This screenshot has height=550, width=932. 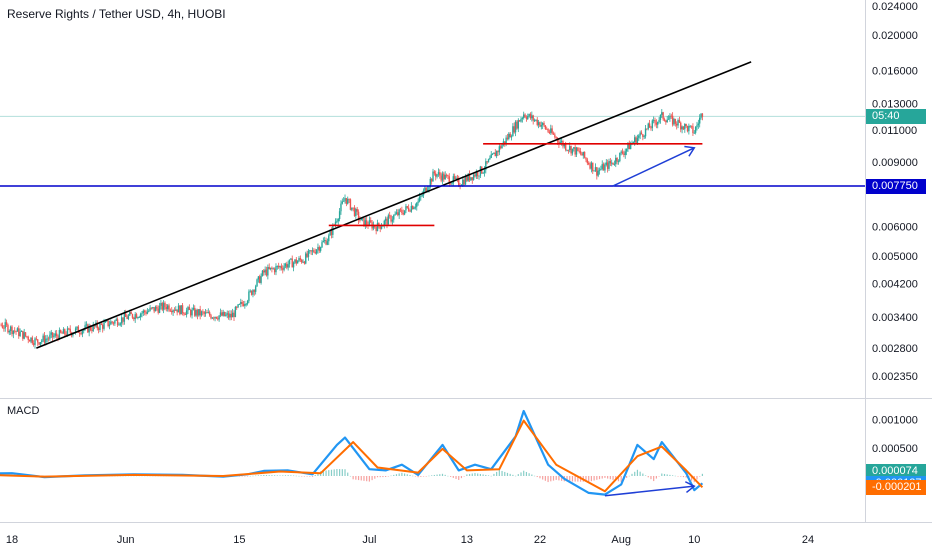 I want to click on time-tick-label: Jun, so click(x=126, y=540).